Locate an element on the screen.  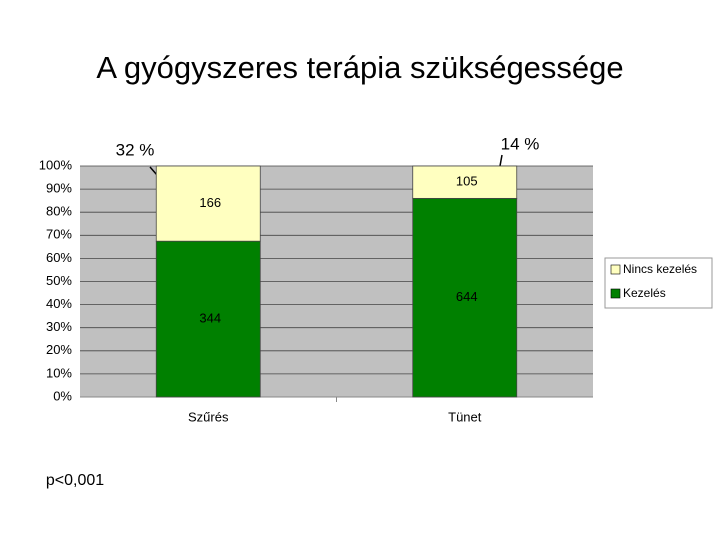
value-label: 644 is located at coordinates (467, 296).